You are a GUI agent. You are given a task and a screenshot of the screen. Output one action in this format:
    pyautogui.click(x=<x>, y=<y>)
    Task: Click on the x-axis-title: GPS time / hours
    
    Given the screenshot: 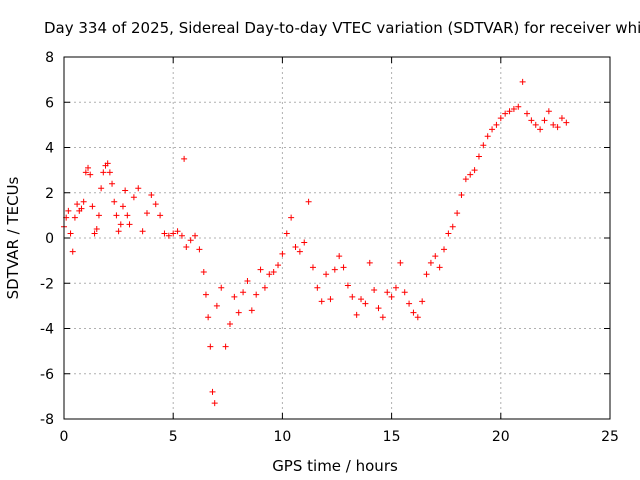 What is the action you would take?
    pyautogui.click(x=335, y=466)
    